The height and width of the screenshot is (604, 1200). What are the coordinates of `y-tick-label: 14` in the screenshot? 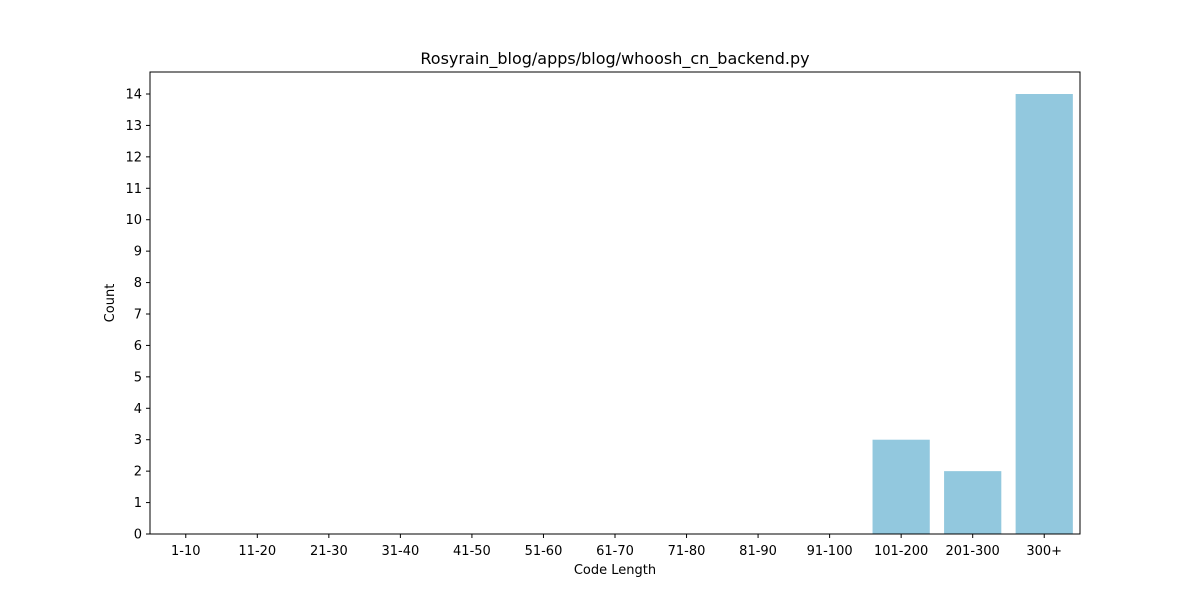 It's located at (133, 95).